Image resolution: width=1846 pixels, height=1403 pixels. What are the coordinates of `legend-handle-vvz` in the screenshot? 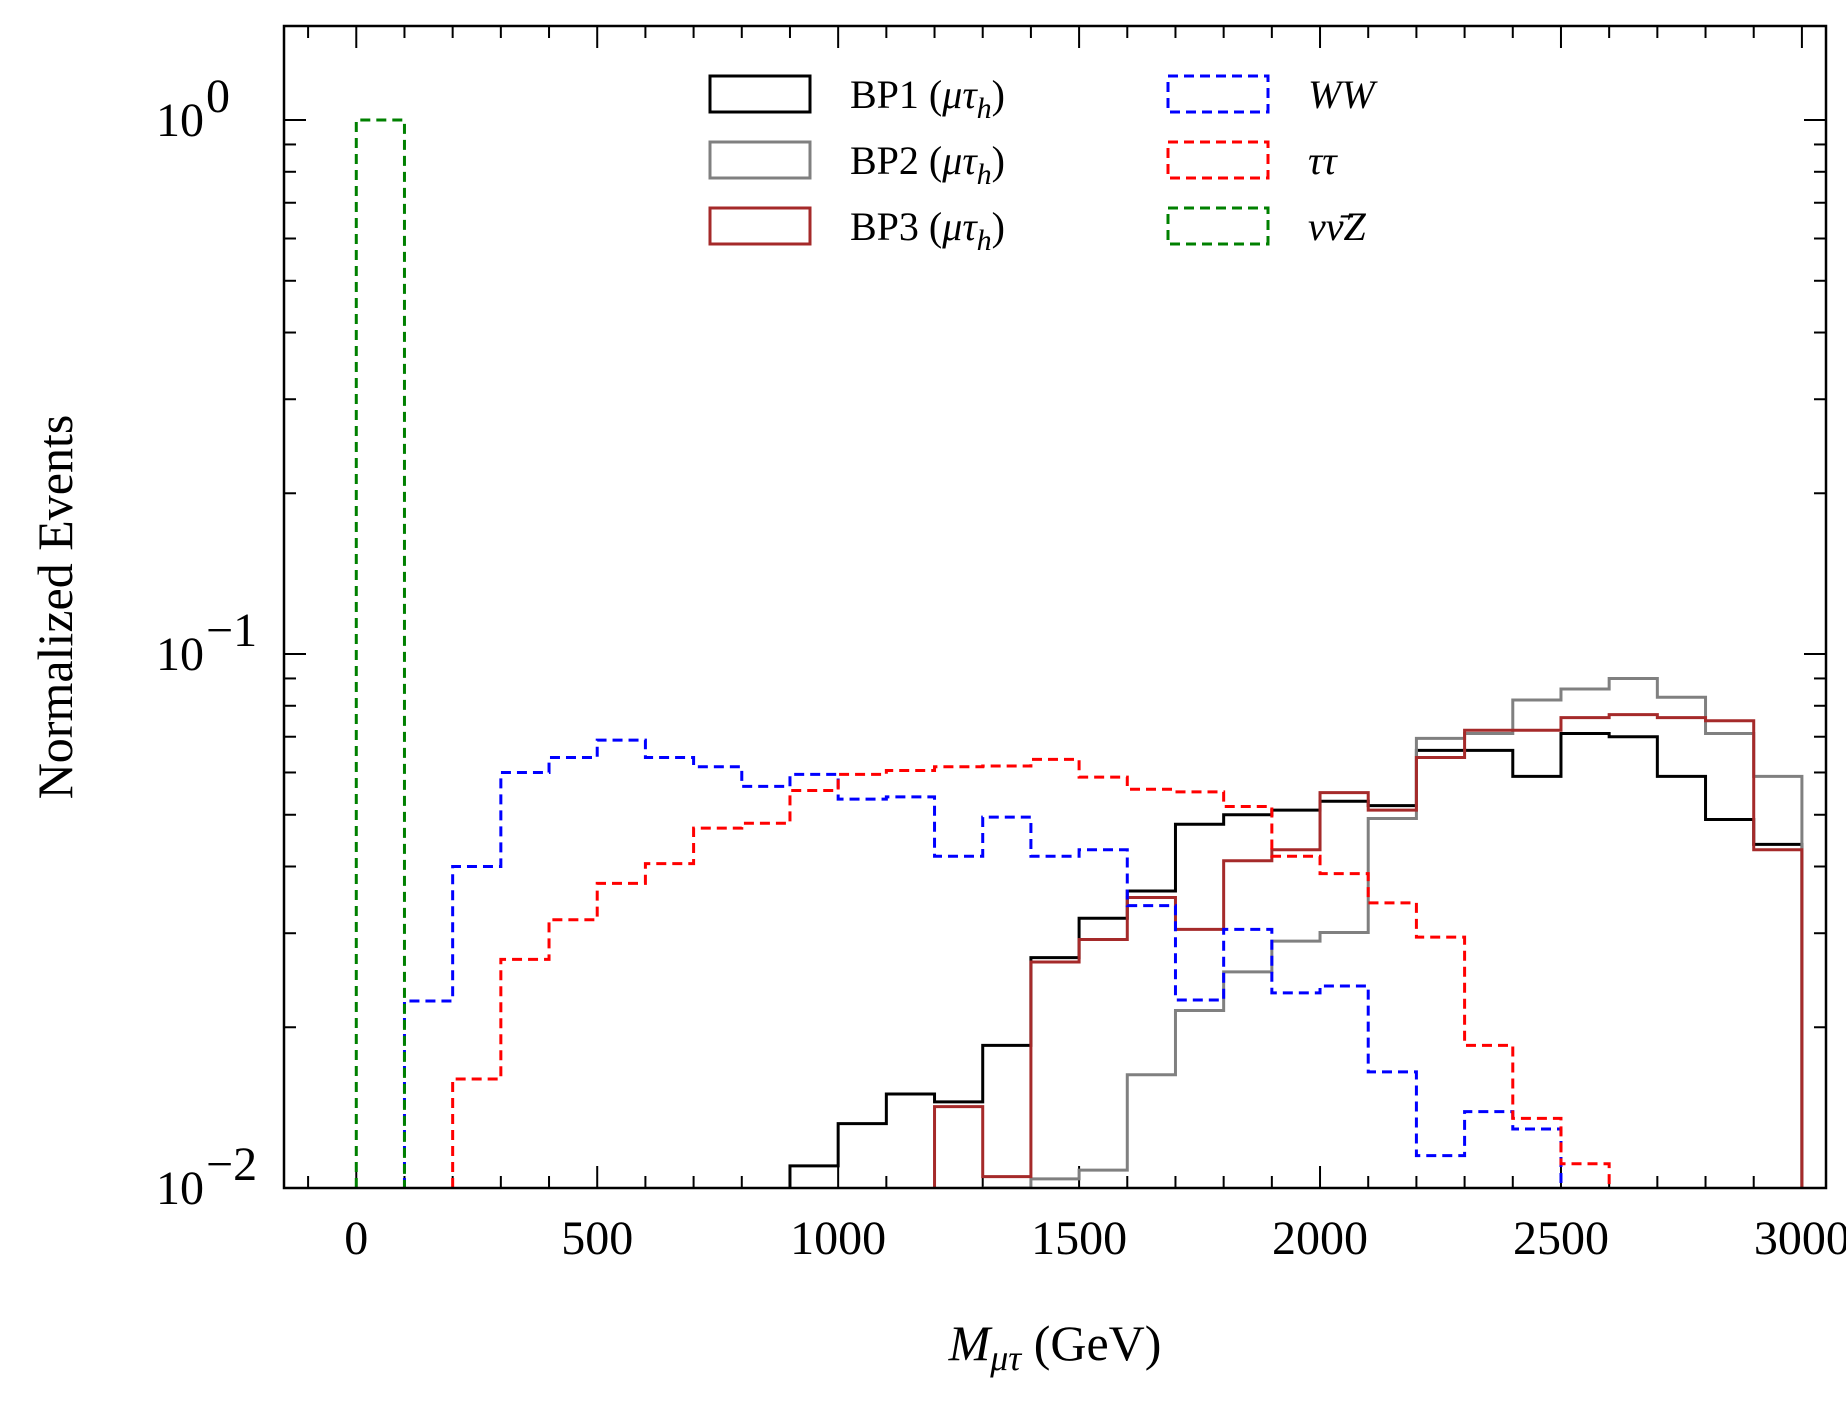 It's located at (1218, 226).